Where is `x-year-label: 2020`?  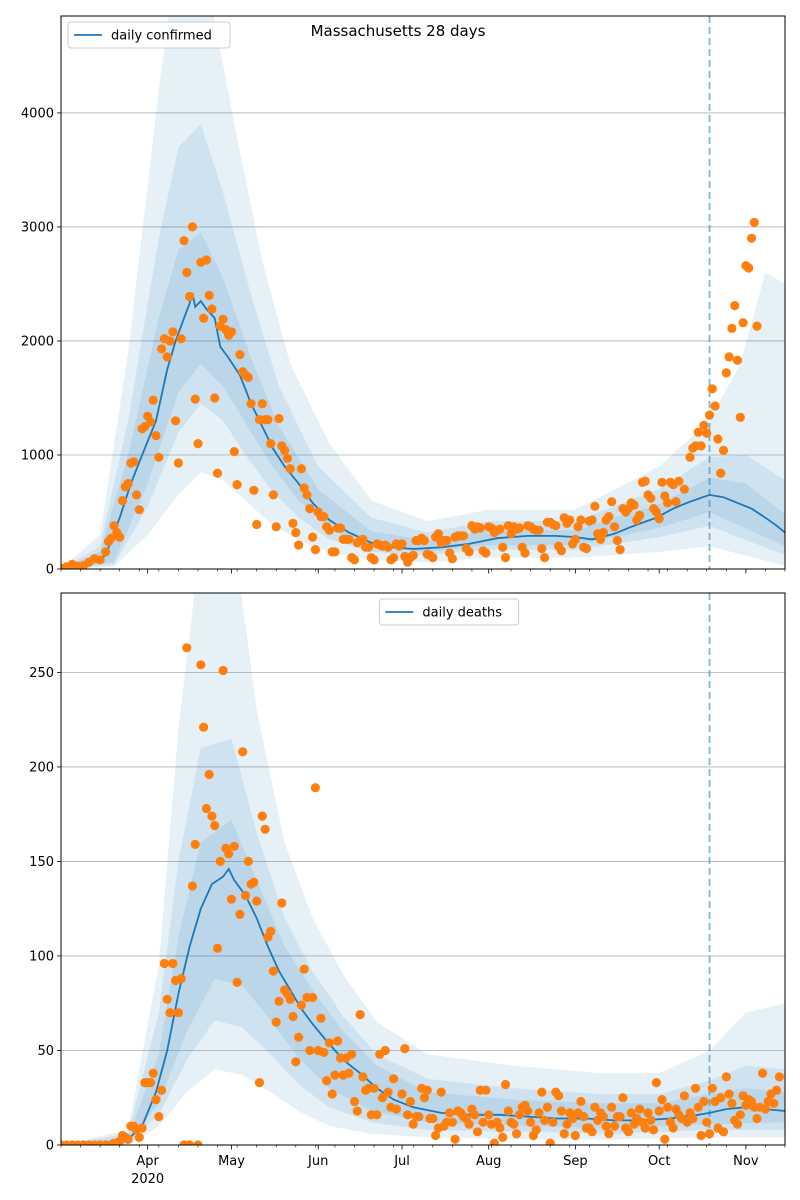 x-year-label: 2020 is located at coordinates (147, 1179).